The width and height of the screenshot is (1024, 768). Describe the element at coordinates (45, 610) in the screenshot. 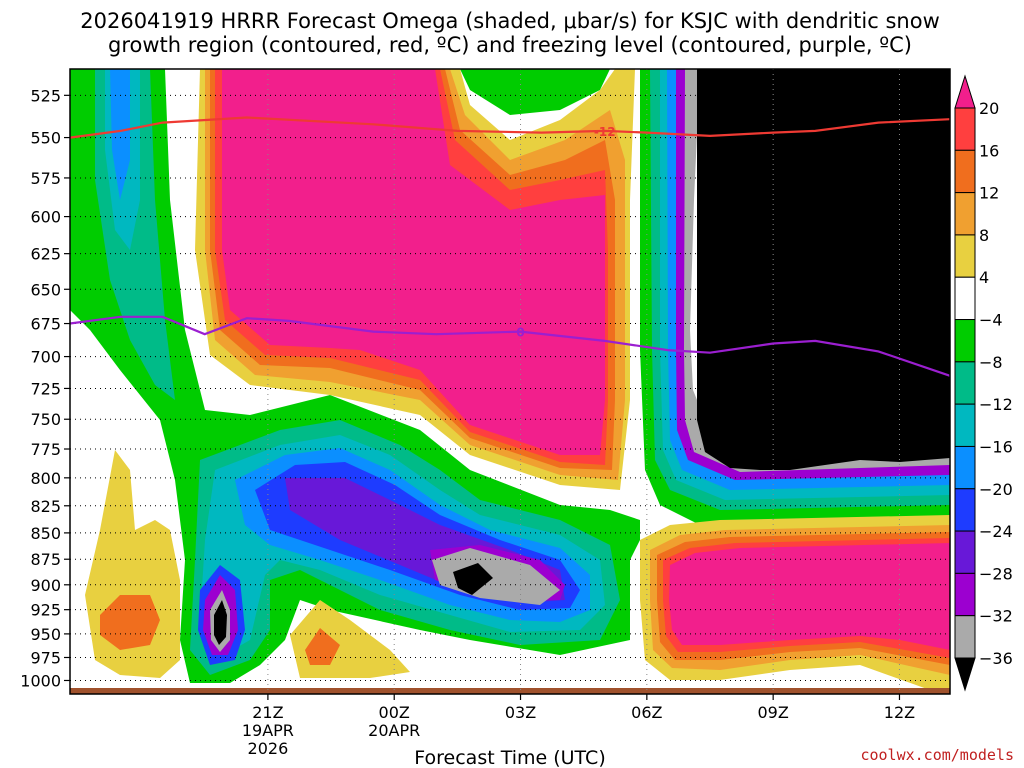

I see `y-tick-label-16: 925` at that location.